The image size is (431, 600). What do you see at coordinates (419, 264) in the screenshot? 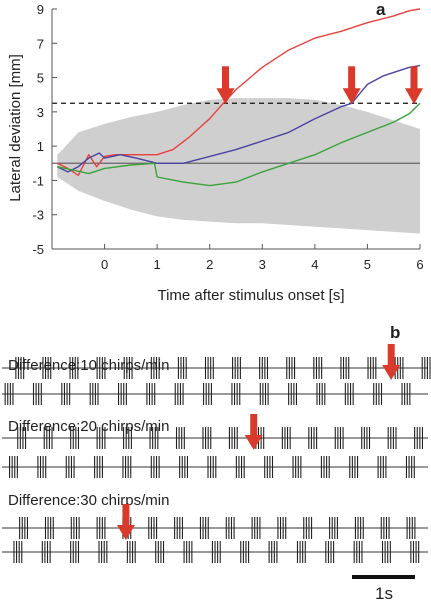
I see `x-tick-label: 6` at bounding box center [419, 264].